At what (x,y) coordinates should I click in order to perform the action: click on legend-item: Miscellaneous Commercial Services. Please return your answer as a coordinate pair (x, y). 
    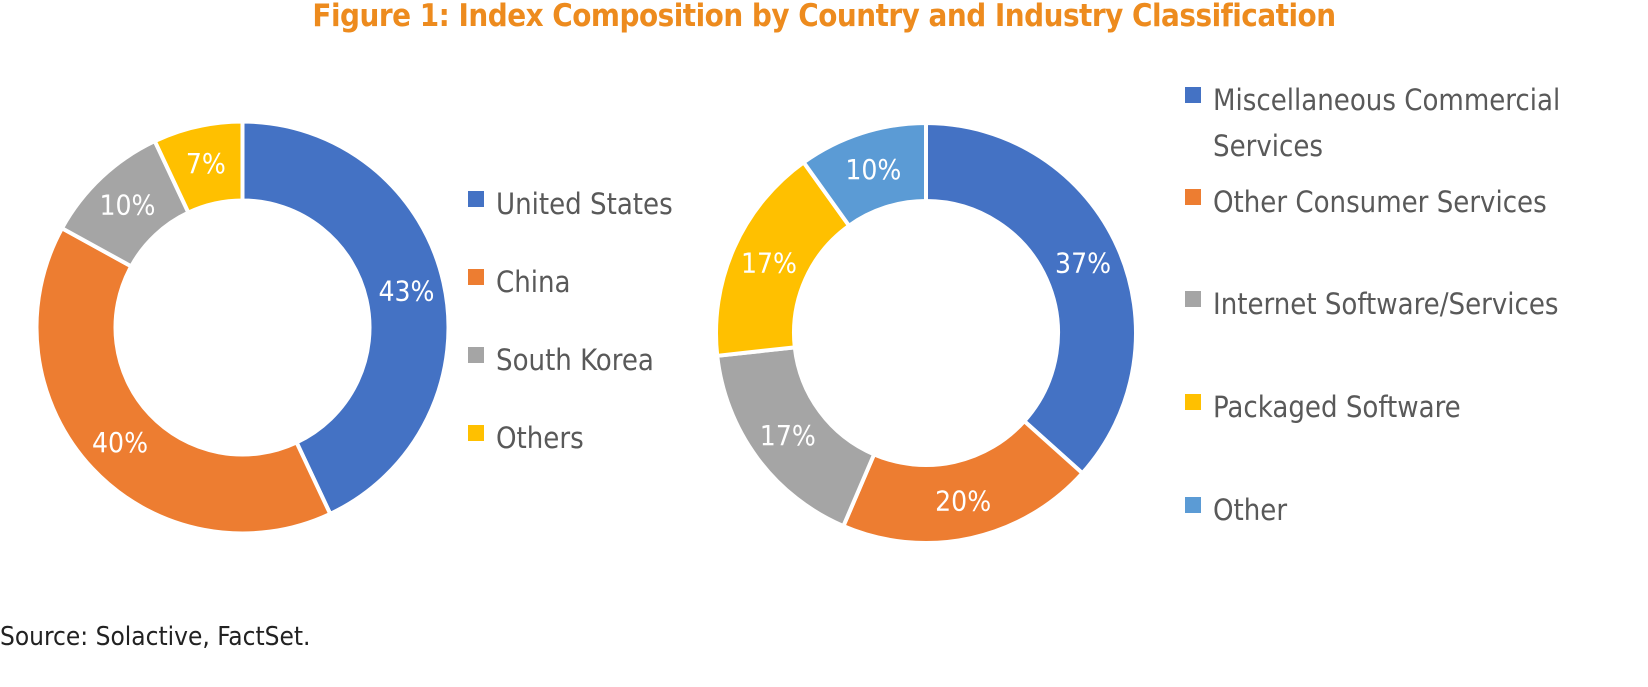
    Looking at the image, I should click on (1372, 123).